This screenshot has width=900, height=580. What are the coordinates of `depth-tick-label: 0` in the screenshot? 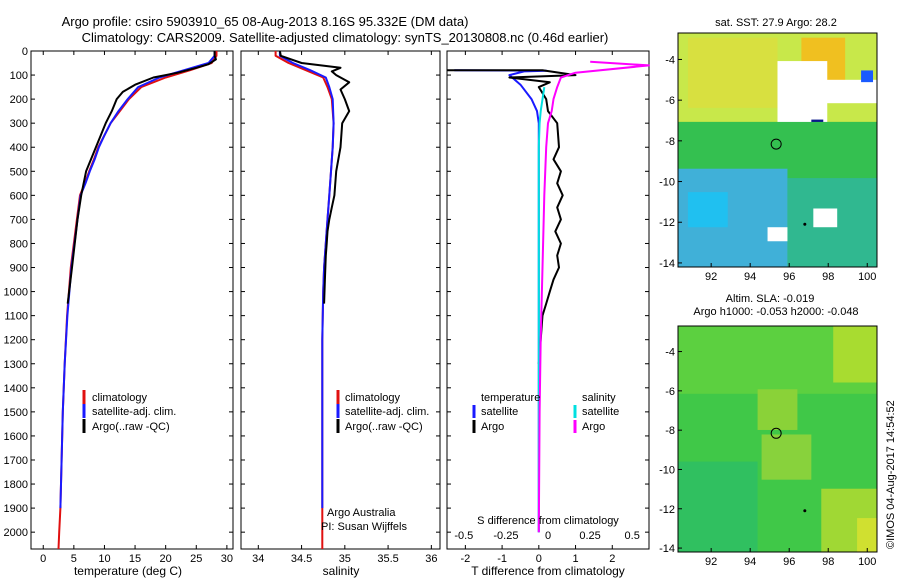 It's located at (25, 52).